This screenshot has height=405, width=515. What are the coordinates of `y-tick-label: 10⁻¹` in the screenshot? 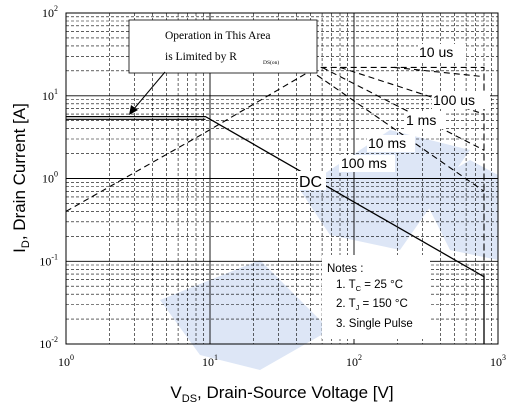 It's located at (48, 260).